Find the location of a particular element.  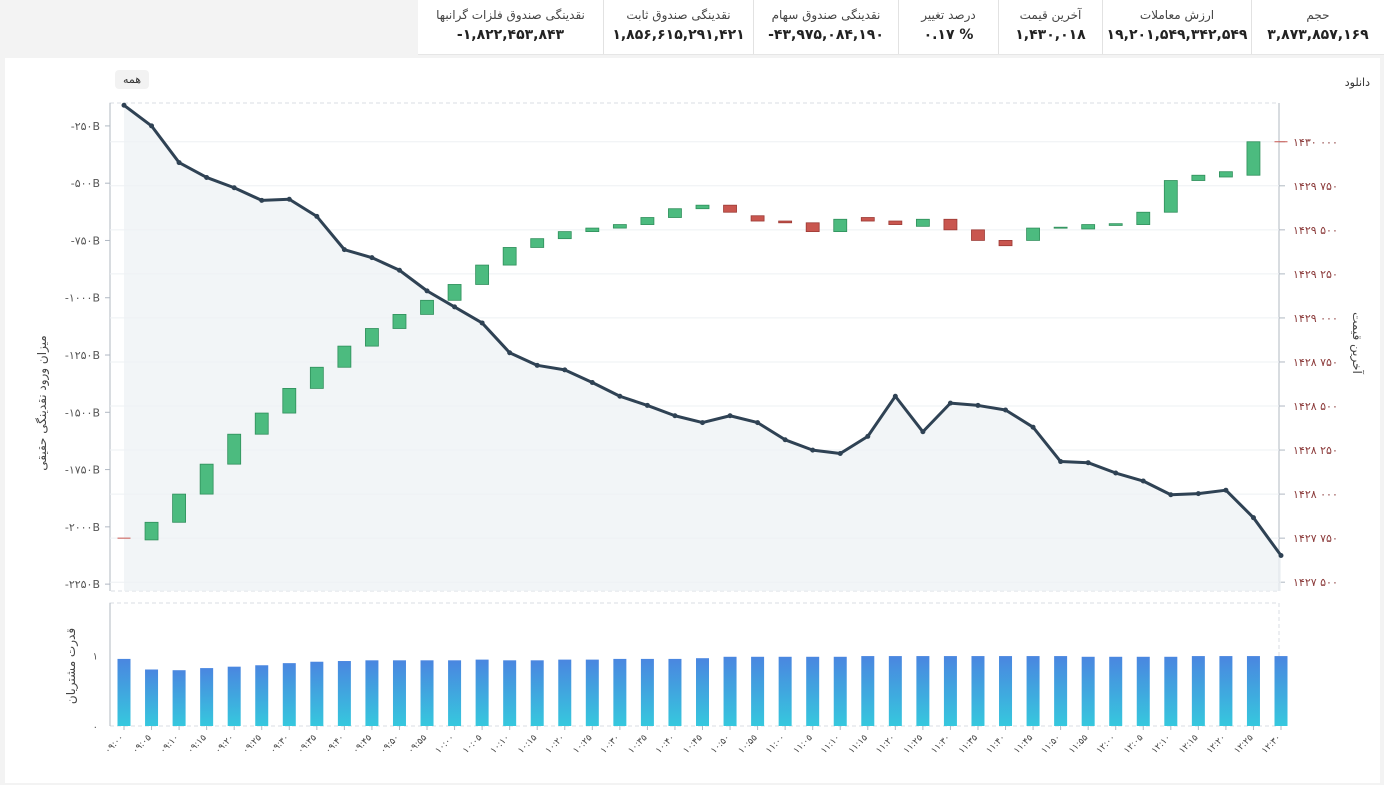

x-tick-label: ۱۲:۲۵ is located at coordinates (1244, 744).